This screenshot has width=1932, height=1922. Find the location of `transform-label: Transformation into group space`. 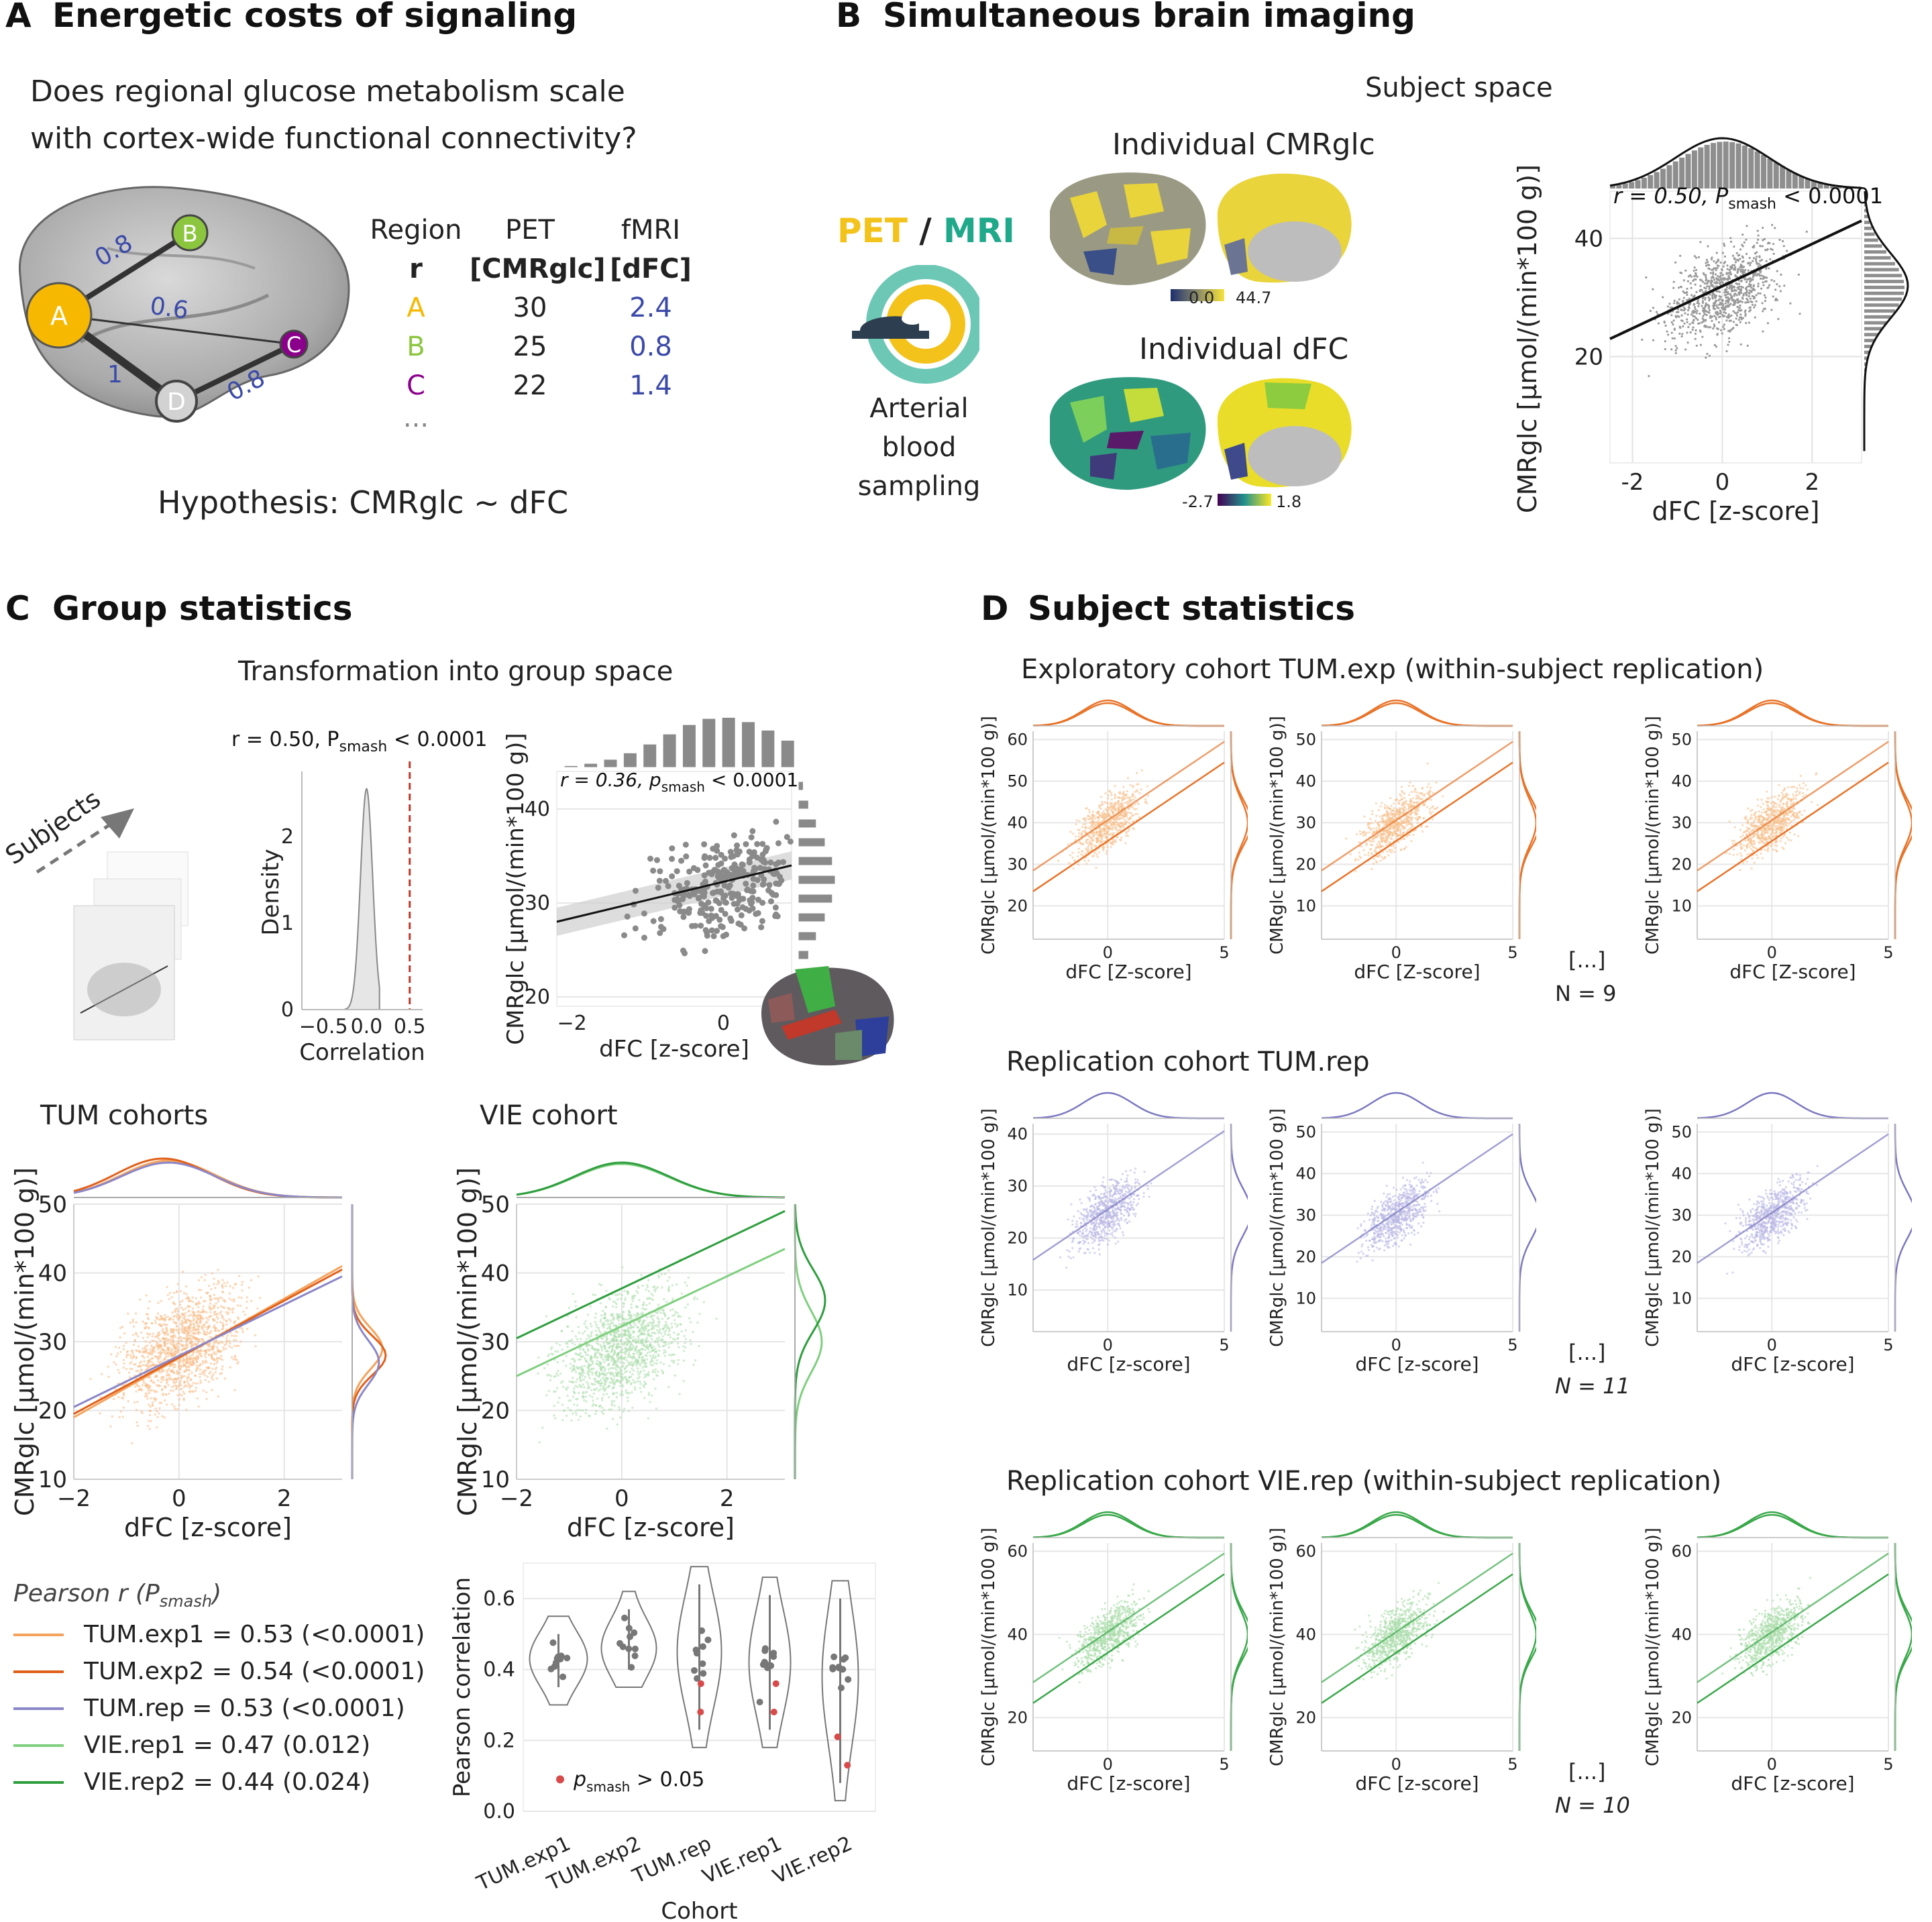

transform-label: Transformation into group space is located at coordinates (456, 671).